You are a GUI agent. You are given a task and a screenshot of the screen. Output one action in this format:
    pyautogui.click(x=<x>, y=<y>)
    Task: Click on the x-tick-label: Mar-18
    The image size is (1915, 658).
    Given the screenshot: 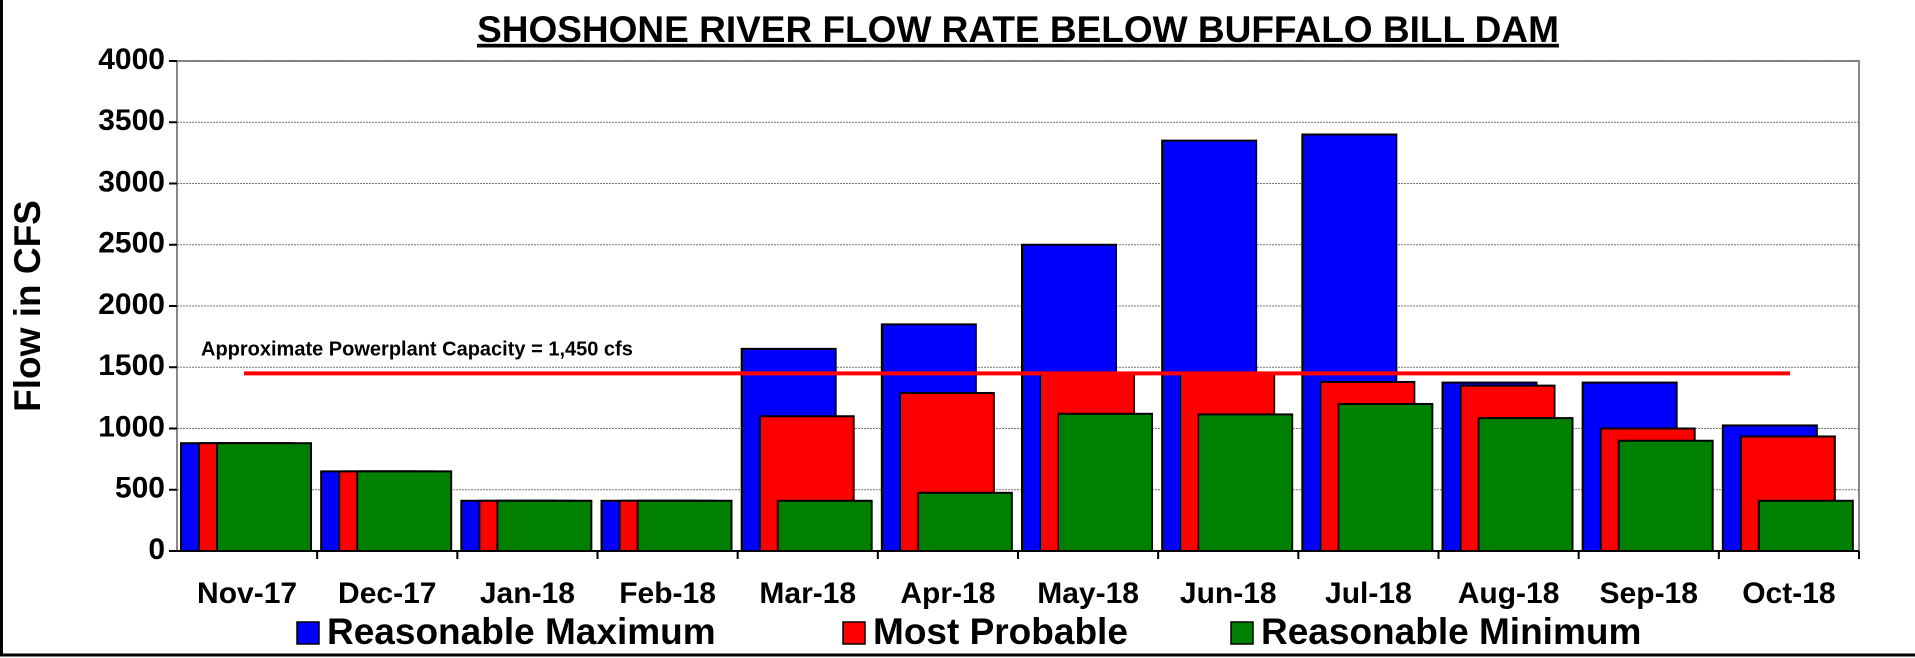 What is the action you would take?
    pyautogui.click(x=807, y=593)
    